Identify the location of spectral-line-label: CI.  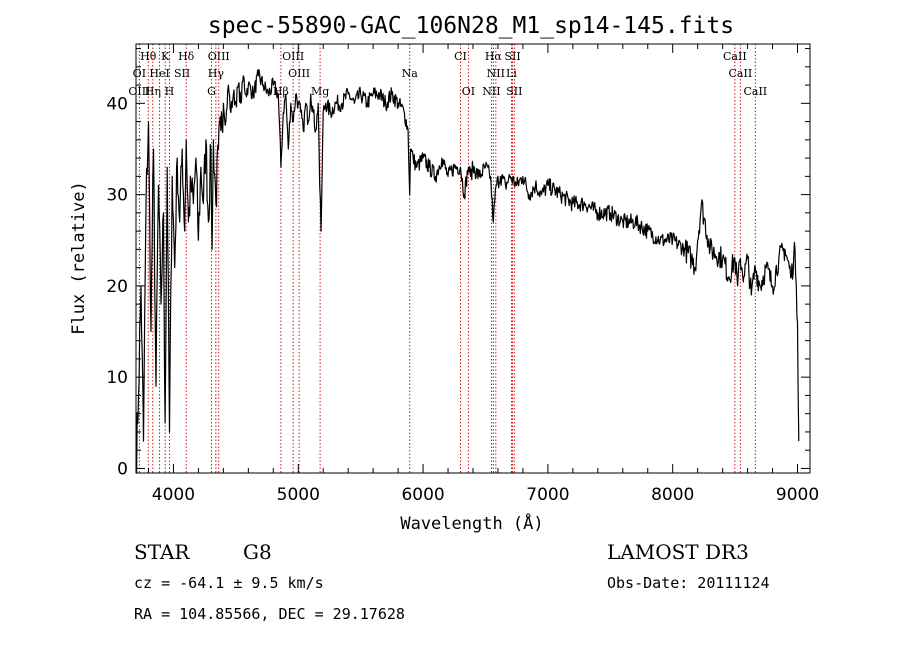
(460, 56).